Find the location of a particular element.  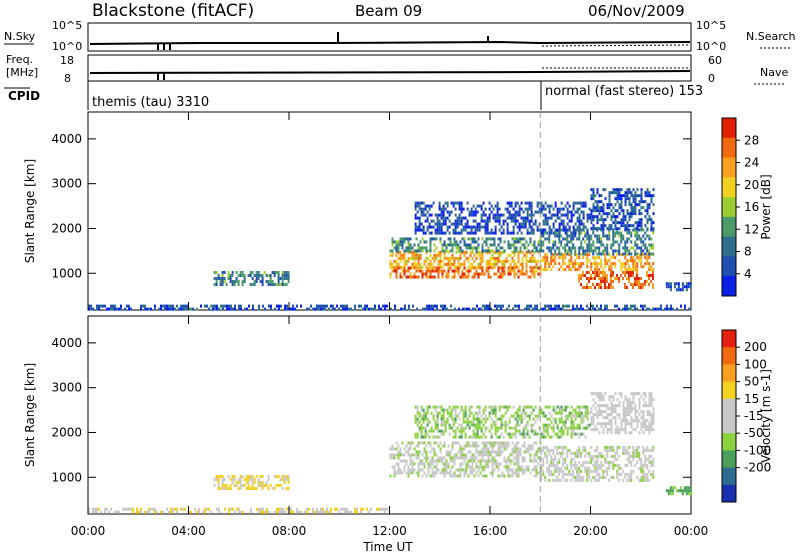

colorbar-tick-label: 200 is located at coordinates (755, 347).